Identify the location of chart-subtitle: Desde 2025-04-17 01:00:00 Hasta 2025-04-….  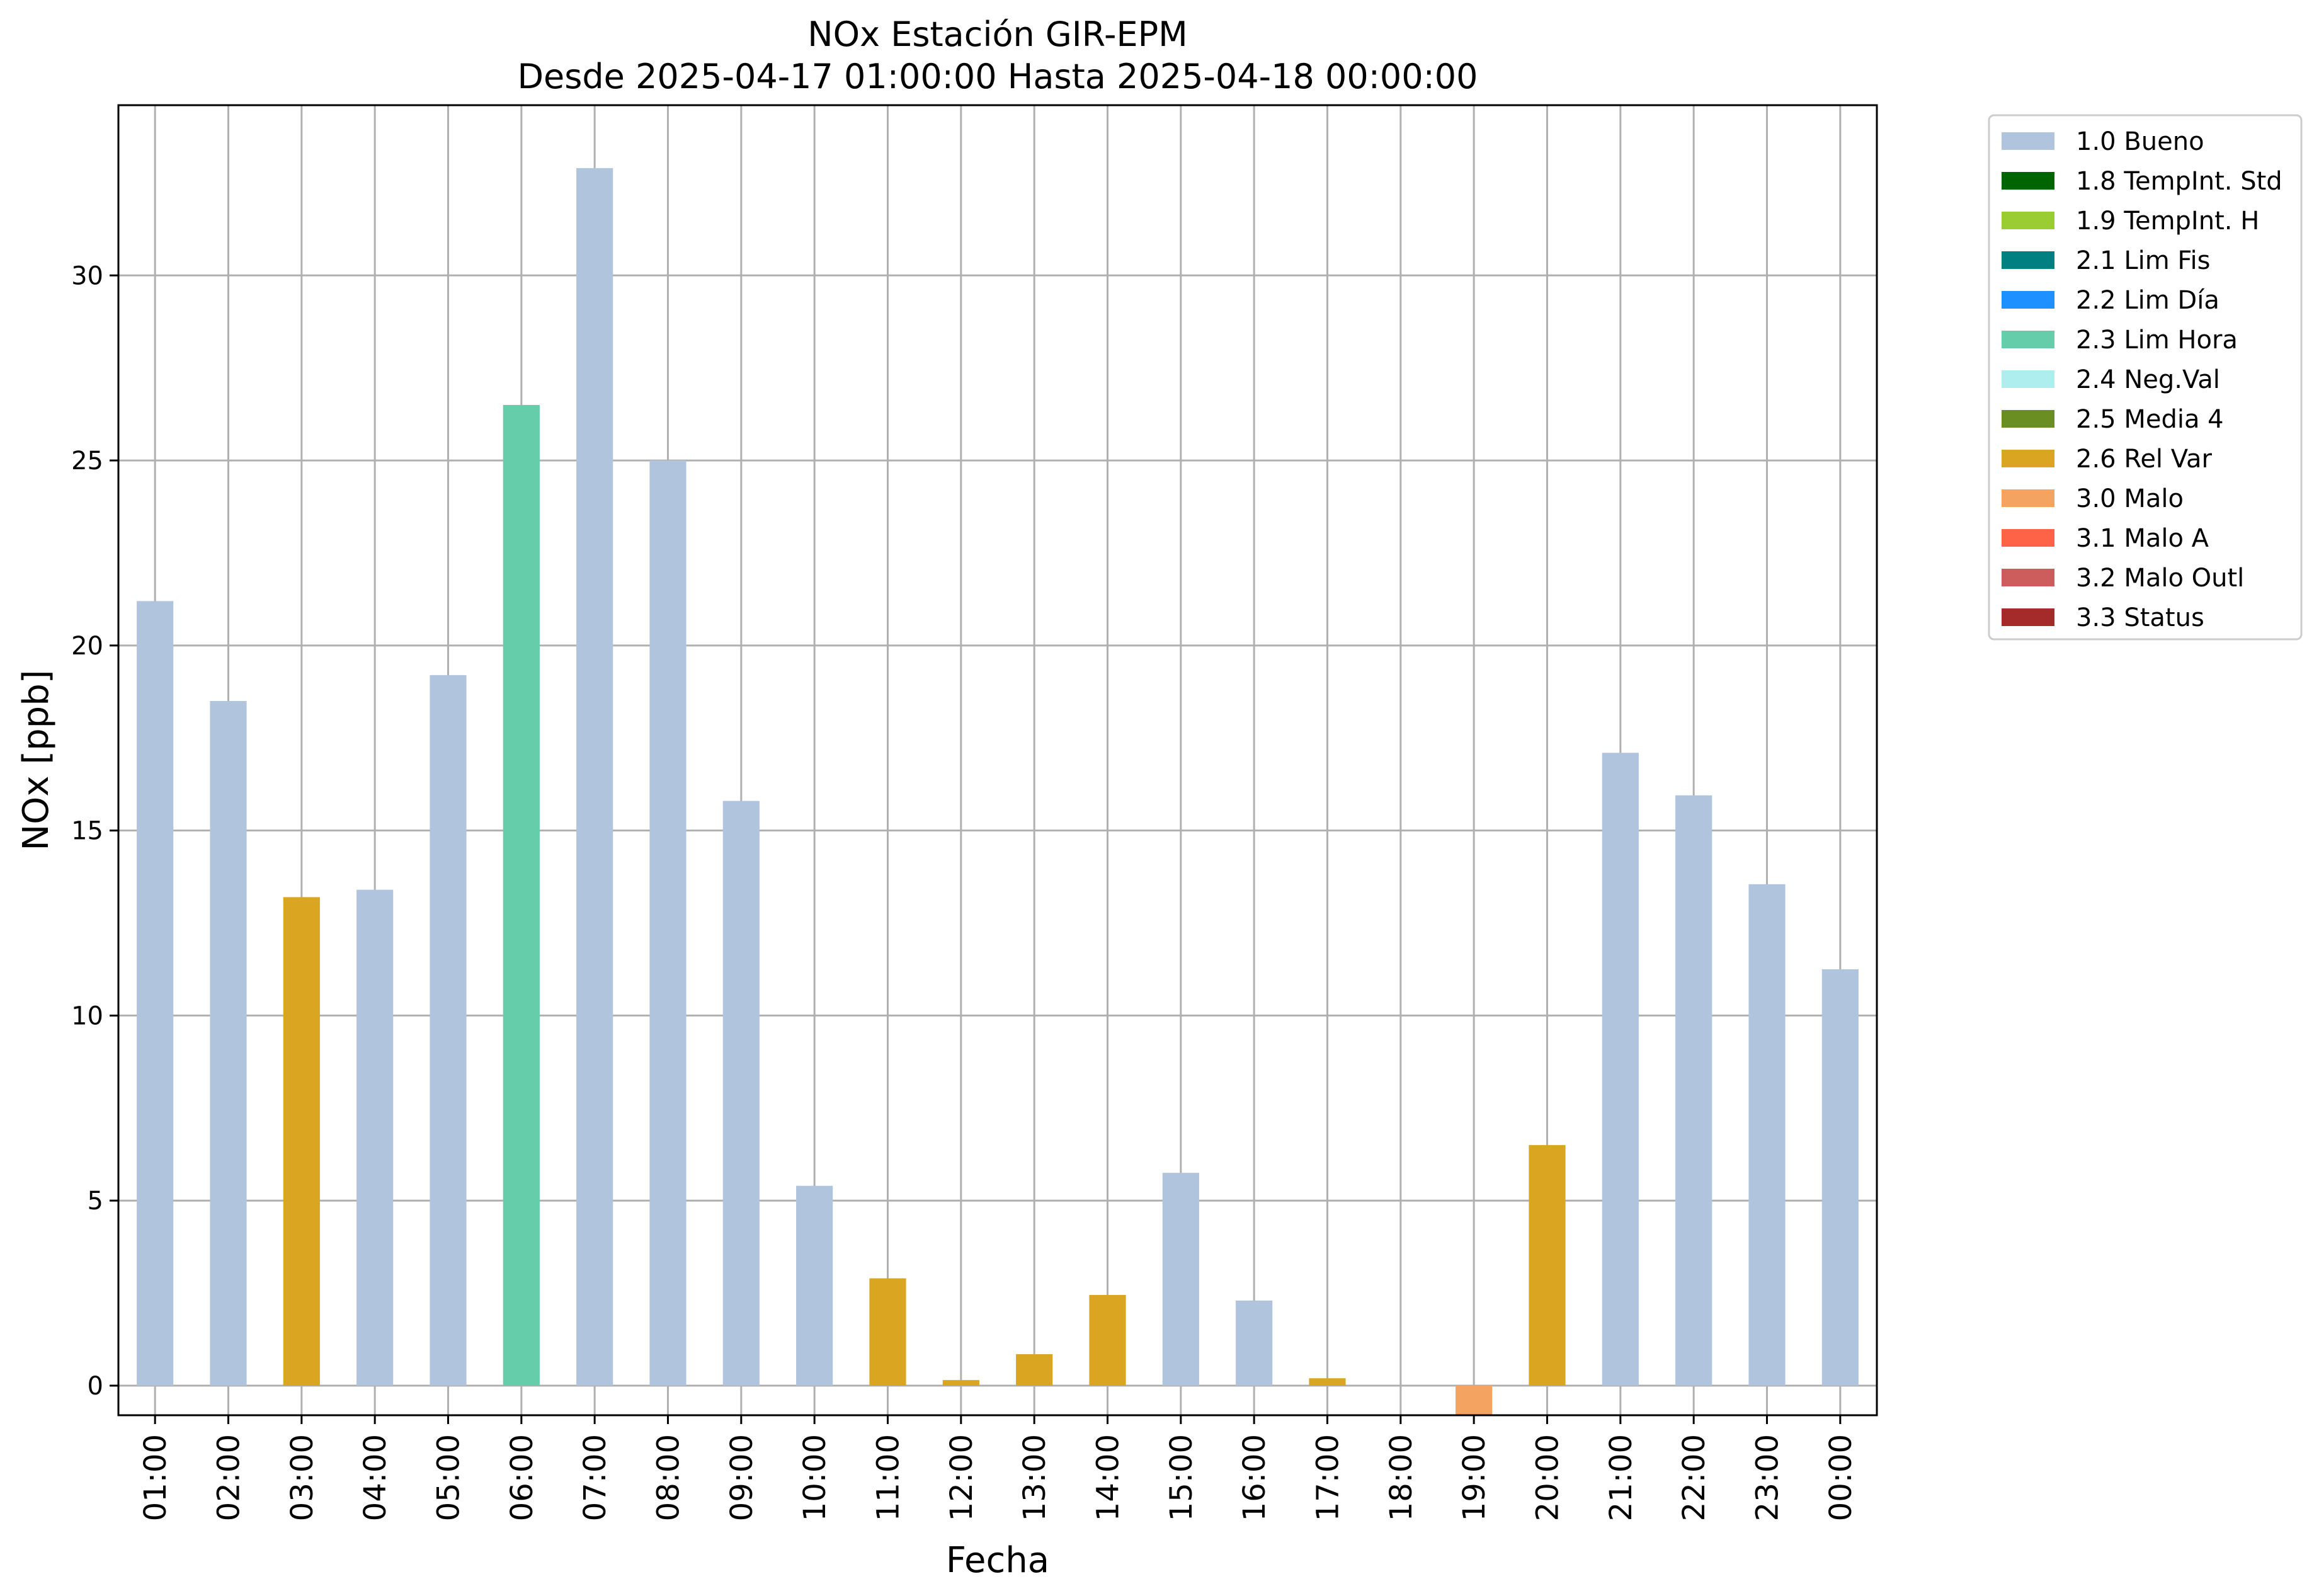
(997, 76).